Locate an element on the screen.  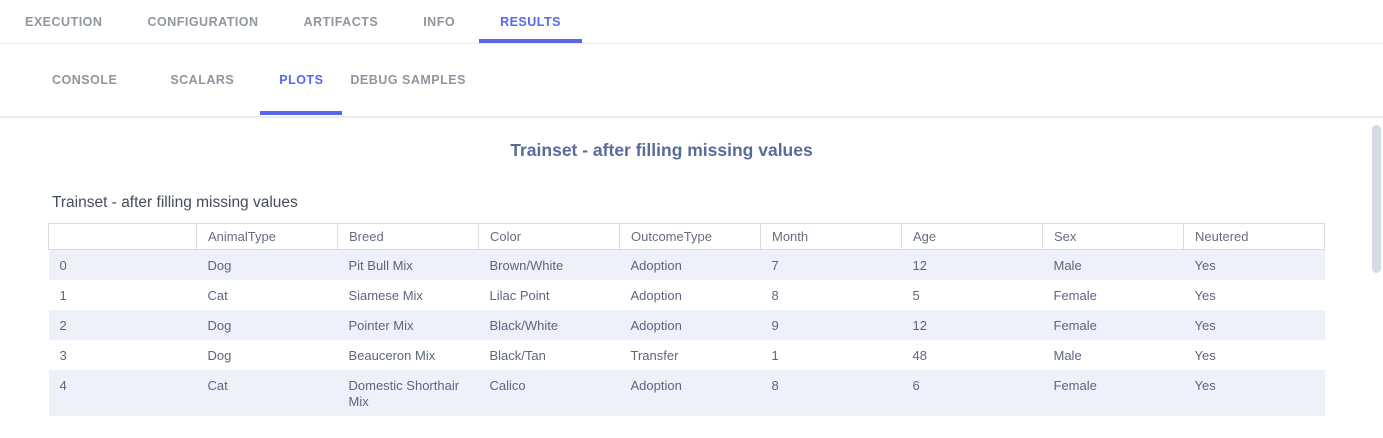
column-header-index is located at coordinates (122, 236).